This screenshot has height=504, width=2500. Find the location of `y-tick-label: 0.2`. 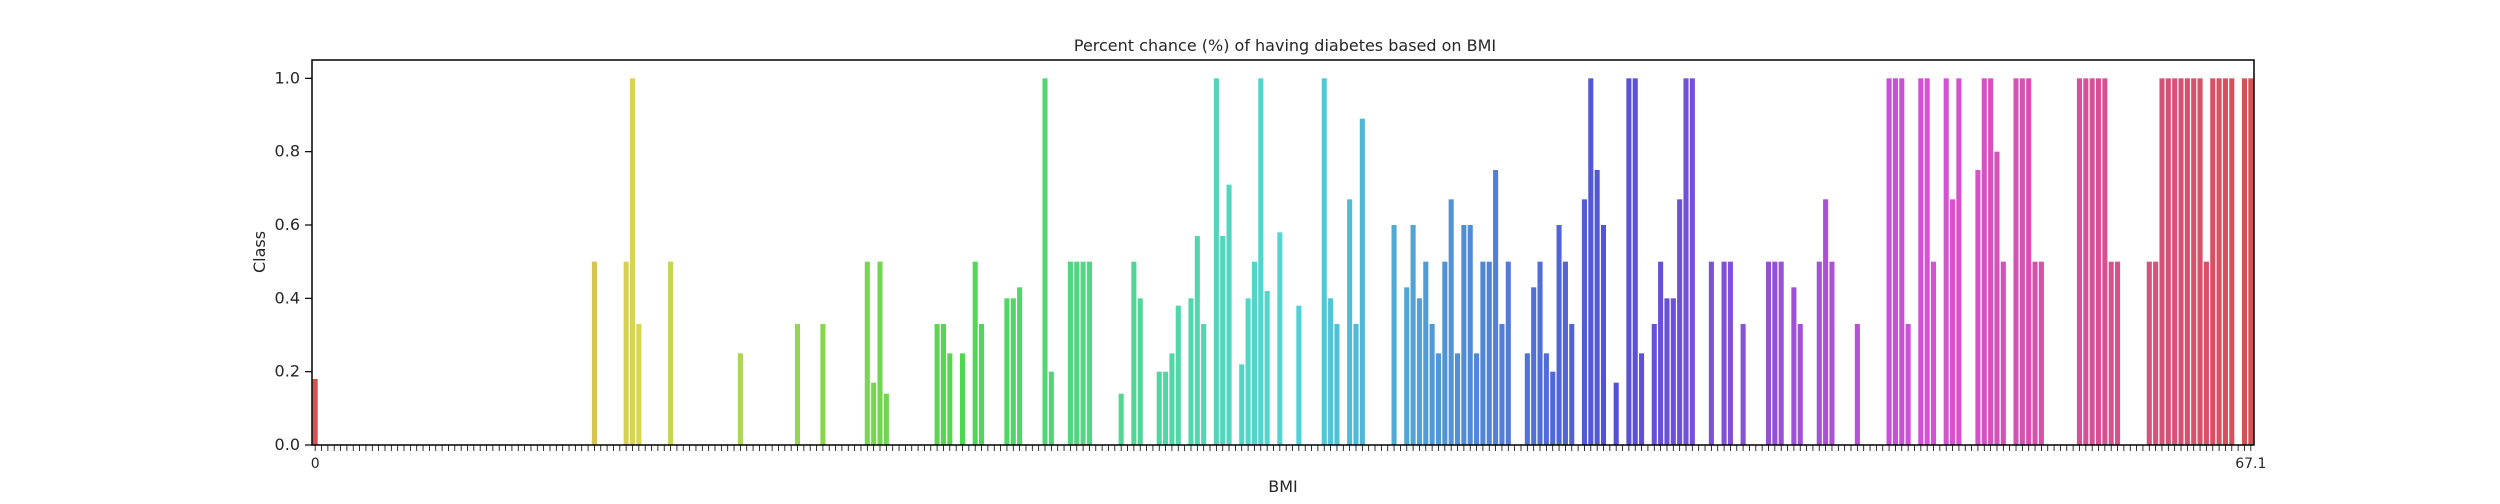

y-tick-label: 0.2 is located at coordinates (287, 371).